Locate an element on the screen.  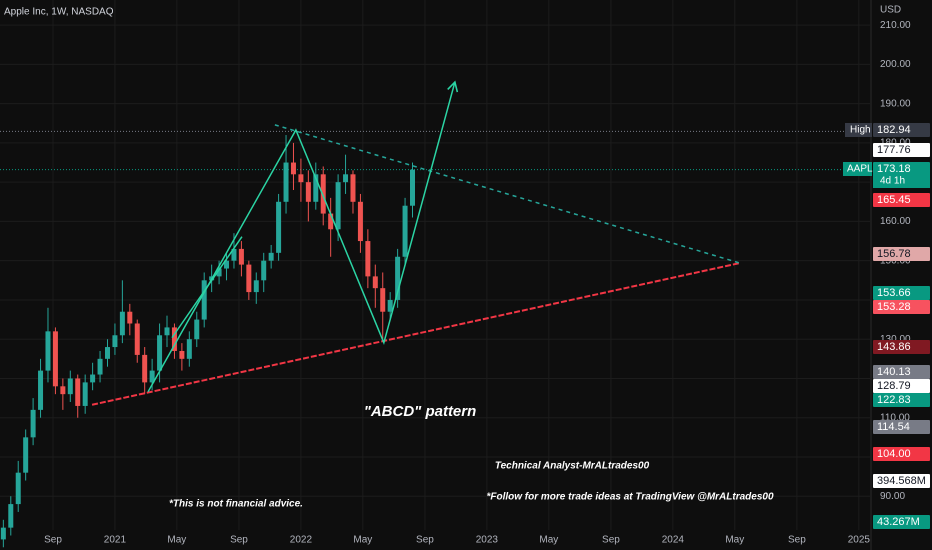
high-tag is located at coordinates (858, 130).